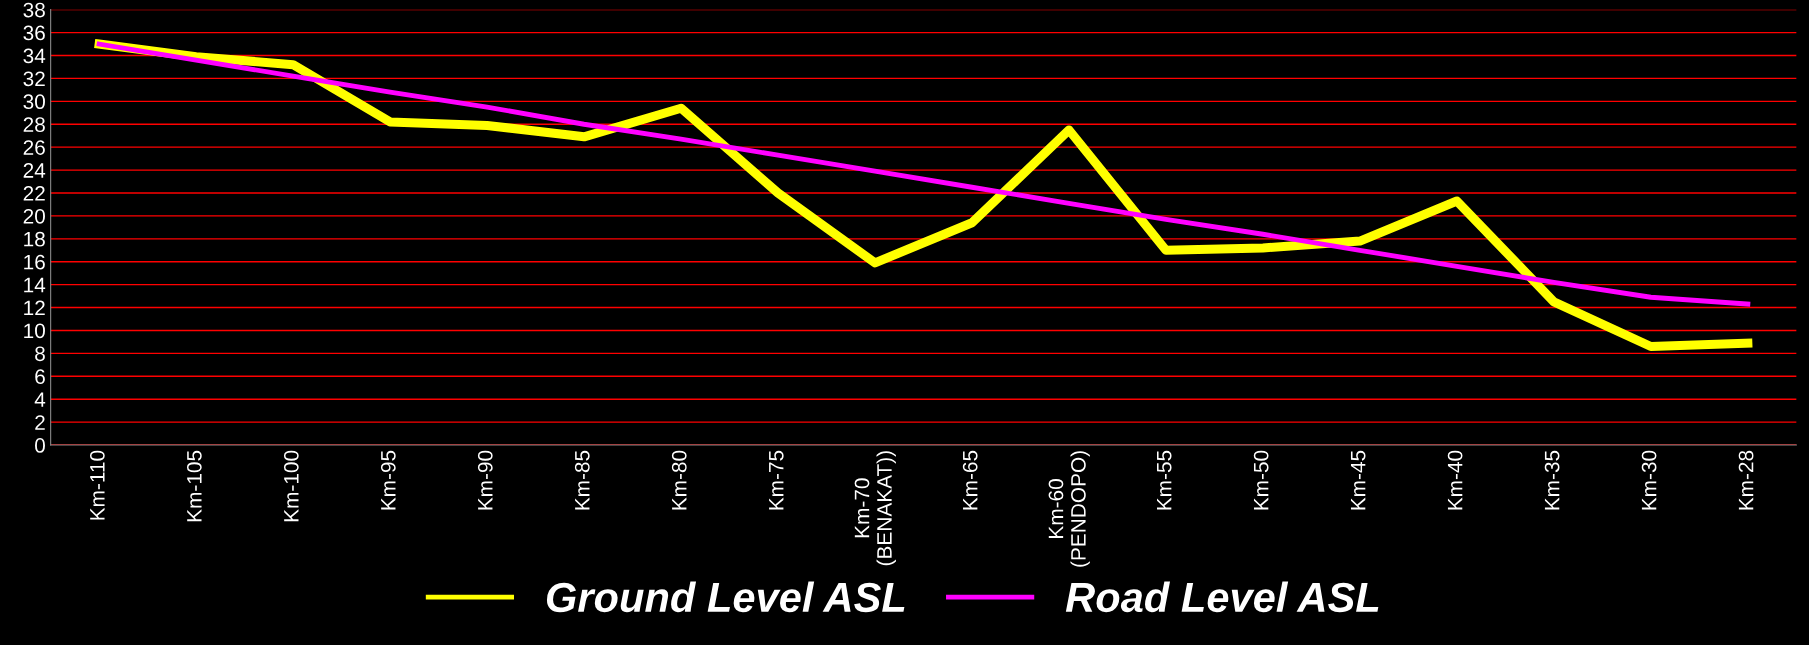  What do you see at coordinates (1455, 480) in the screenshot?
I see `x-tick-label: Km-40` at bounding box center [1455, 480].